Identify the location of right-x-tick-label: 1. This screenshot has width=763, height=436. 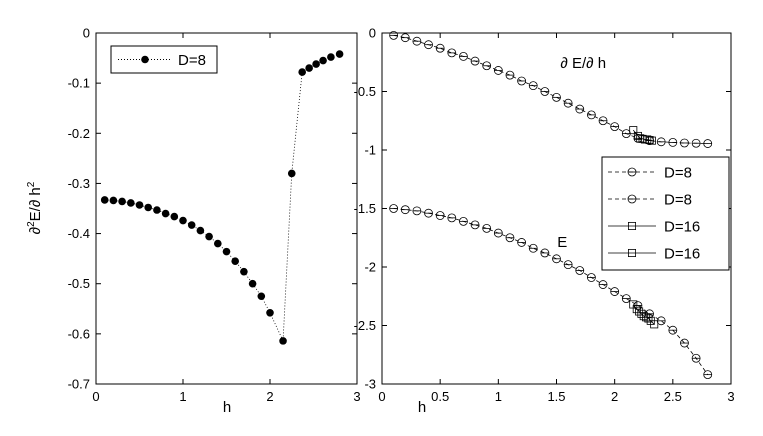
(498, 396).